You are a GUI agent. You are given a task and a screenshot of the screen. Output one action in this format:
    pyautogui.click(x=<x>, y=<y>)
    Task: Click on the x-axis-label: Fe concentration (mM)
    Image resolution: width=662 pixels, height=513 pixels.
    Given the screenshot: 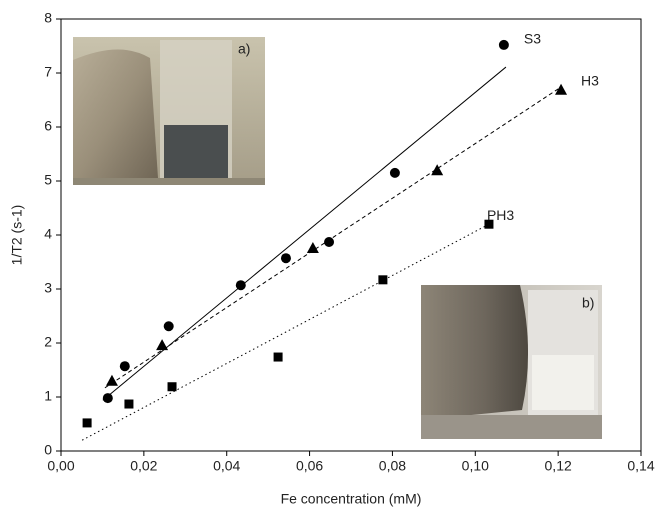 What is the action you would take?
    pyautogui.click(x=351, y=499)
    